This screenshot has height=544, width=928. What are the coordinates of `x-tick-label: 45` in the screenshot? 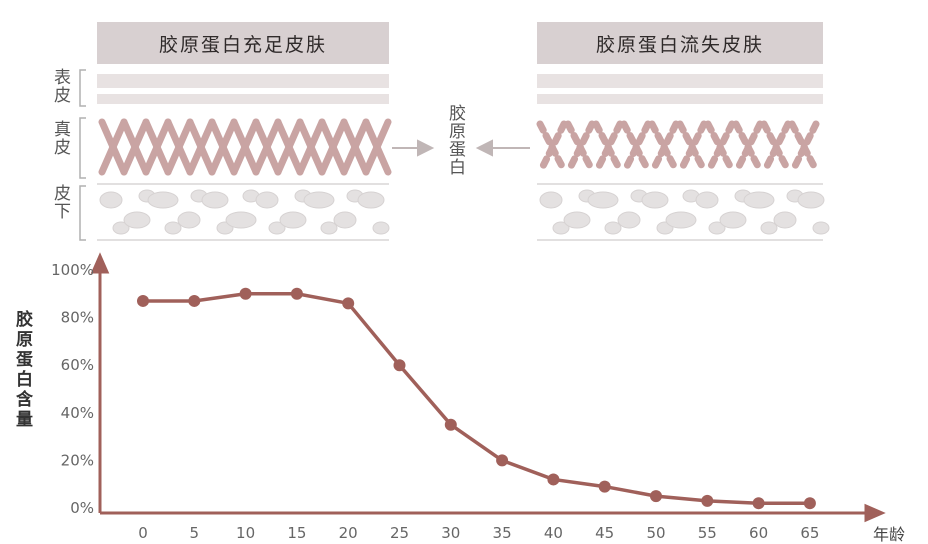 It's located at (604, 533).